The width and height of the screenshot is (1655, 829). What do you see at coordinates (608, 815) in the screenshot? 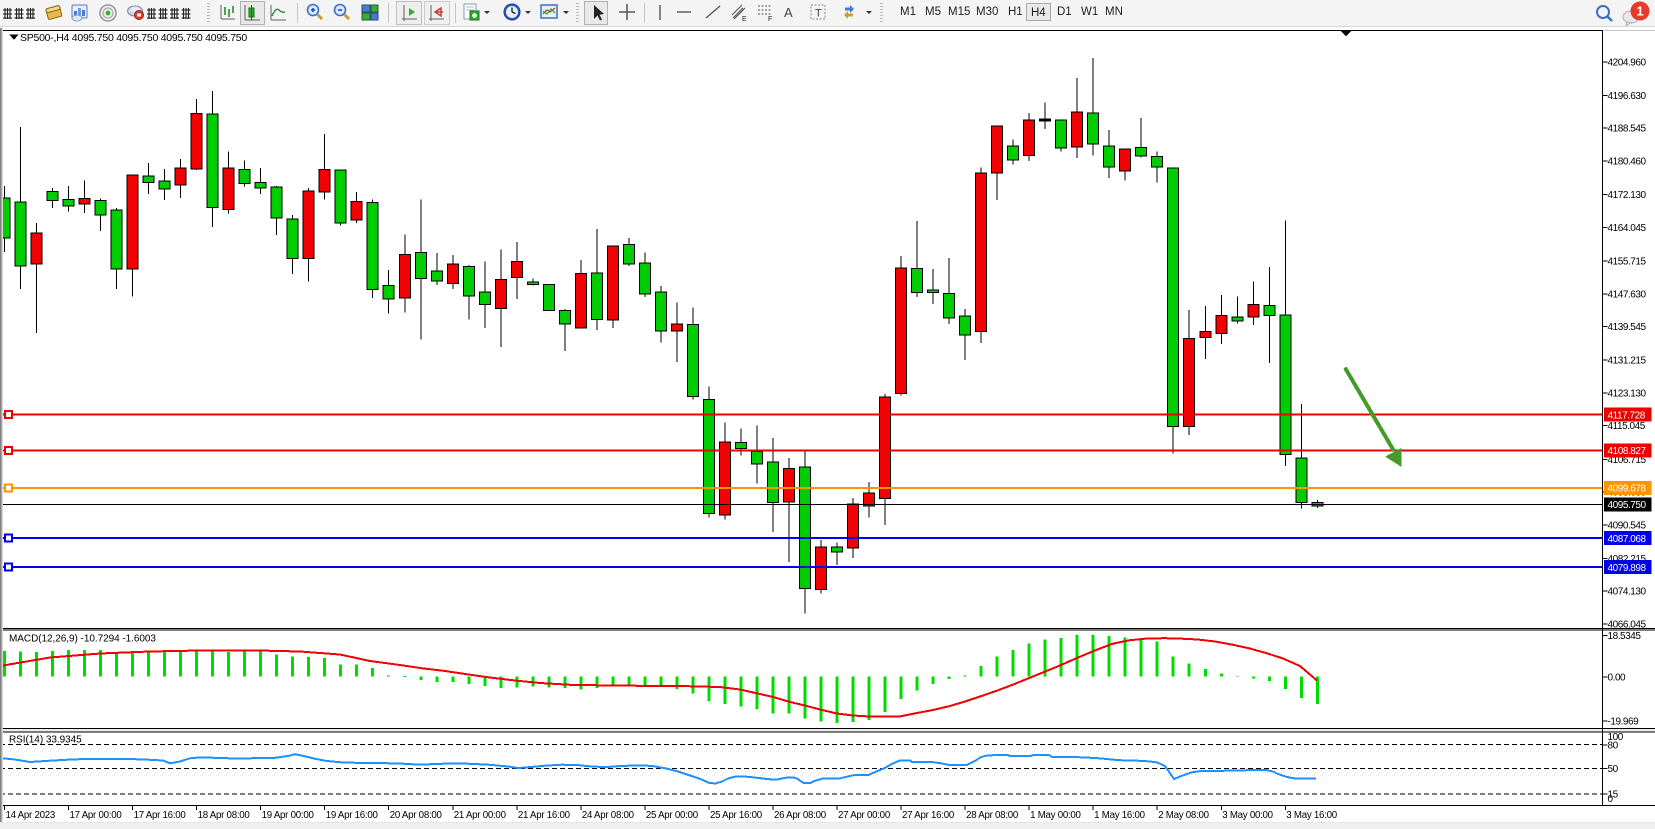
I see `svg-text: 24 Apr 08:00` at bounding box center [608, 815].